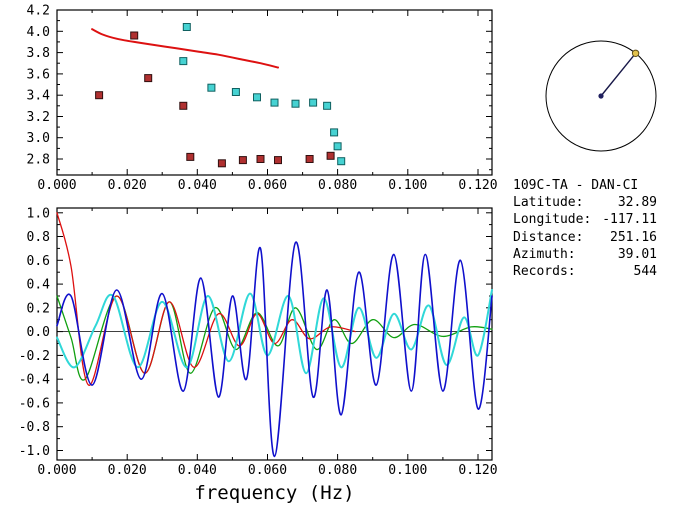 The image size is (690, 519). I want to click on azimuth-needle, so click(618, 74).